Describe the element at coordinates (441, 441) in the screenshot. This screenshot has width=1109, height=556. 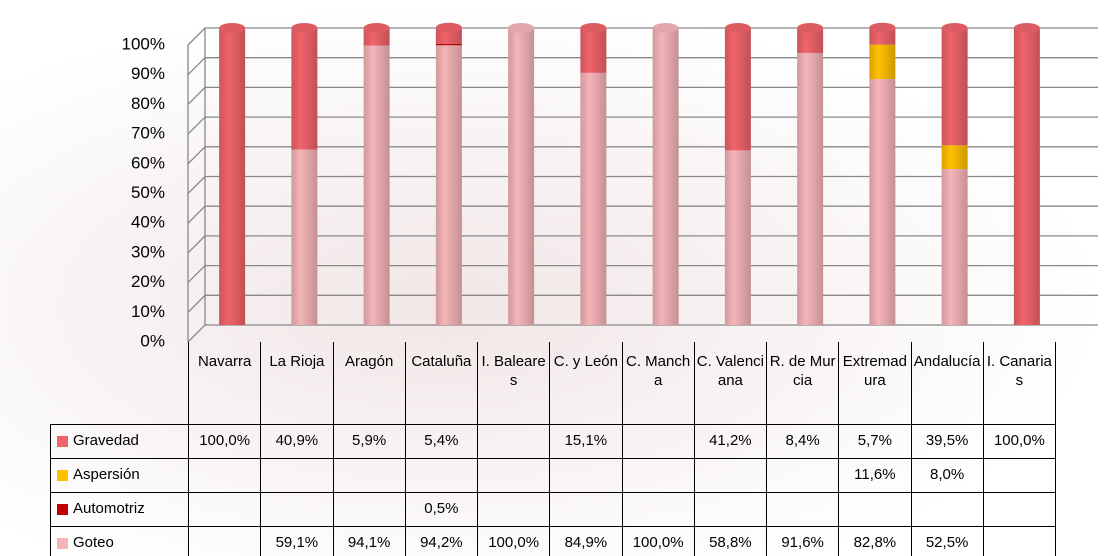
I see `table-value: 5,4%` at that location.